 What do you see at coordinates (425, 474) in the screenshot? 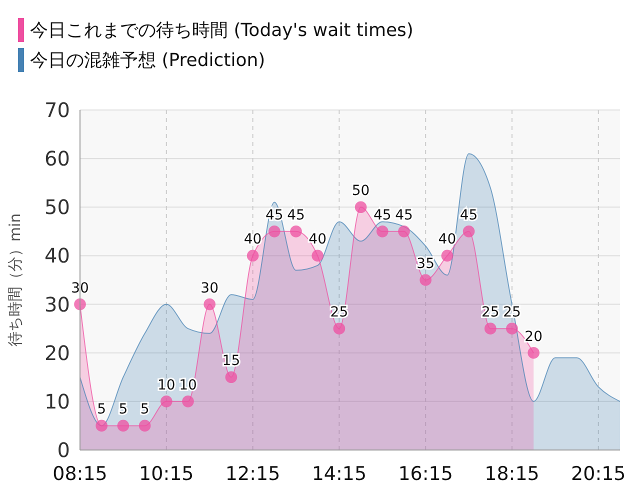
I see `x-tick-label: 16:15` at bounding box center [425, 474].